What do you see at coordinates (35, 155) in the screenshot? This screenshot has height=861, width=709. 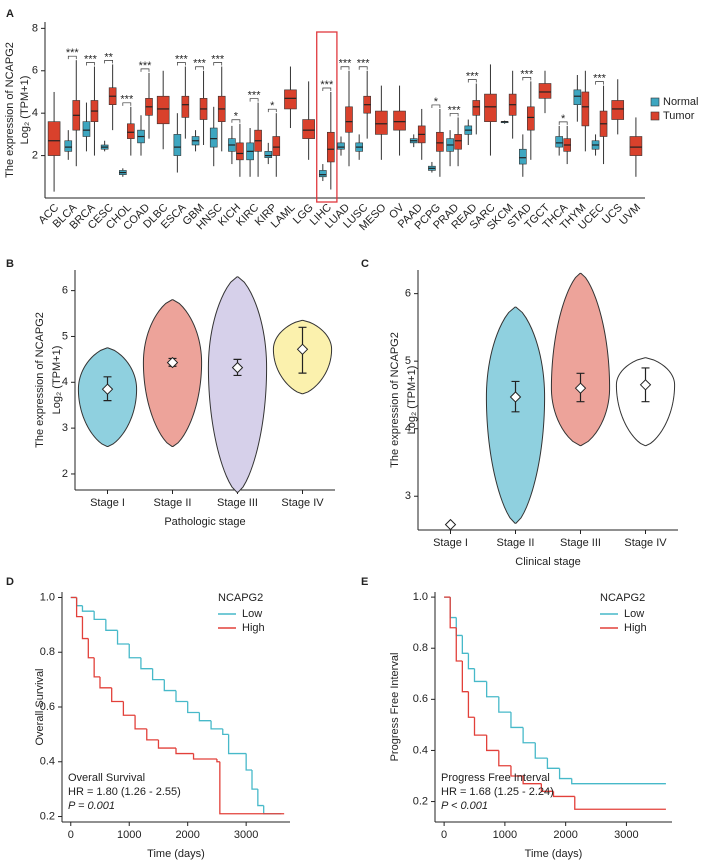 I see `y-tick-label: 2` at bounding box center [35, 155].